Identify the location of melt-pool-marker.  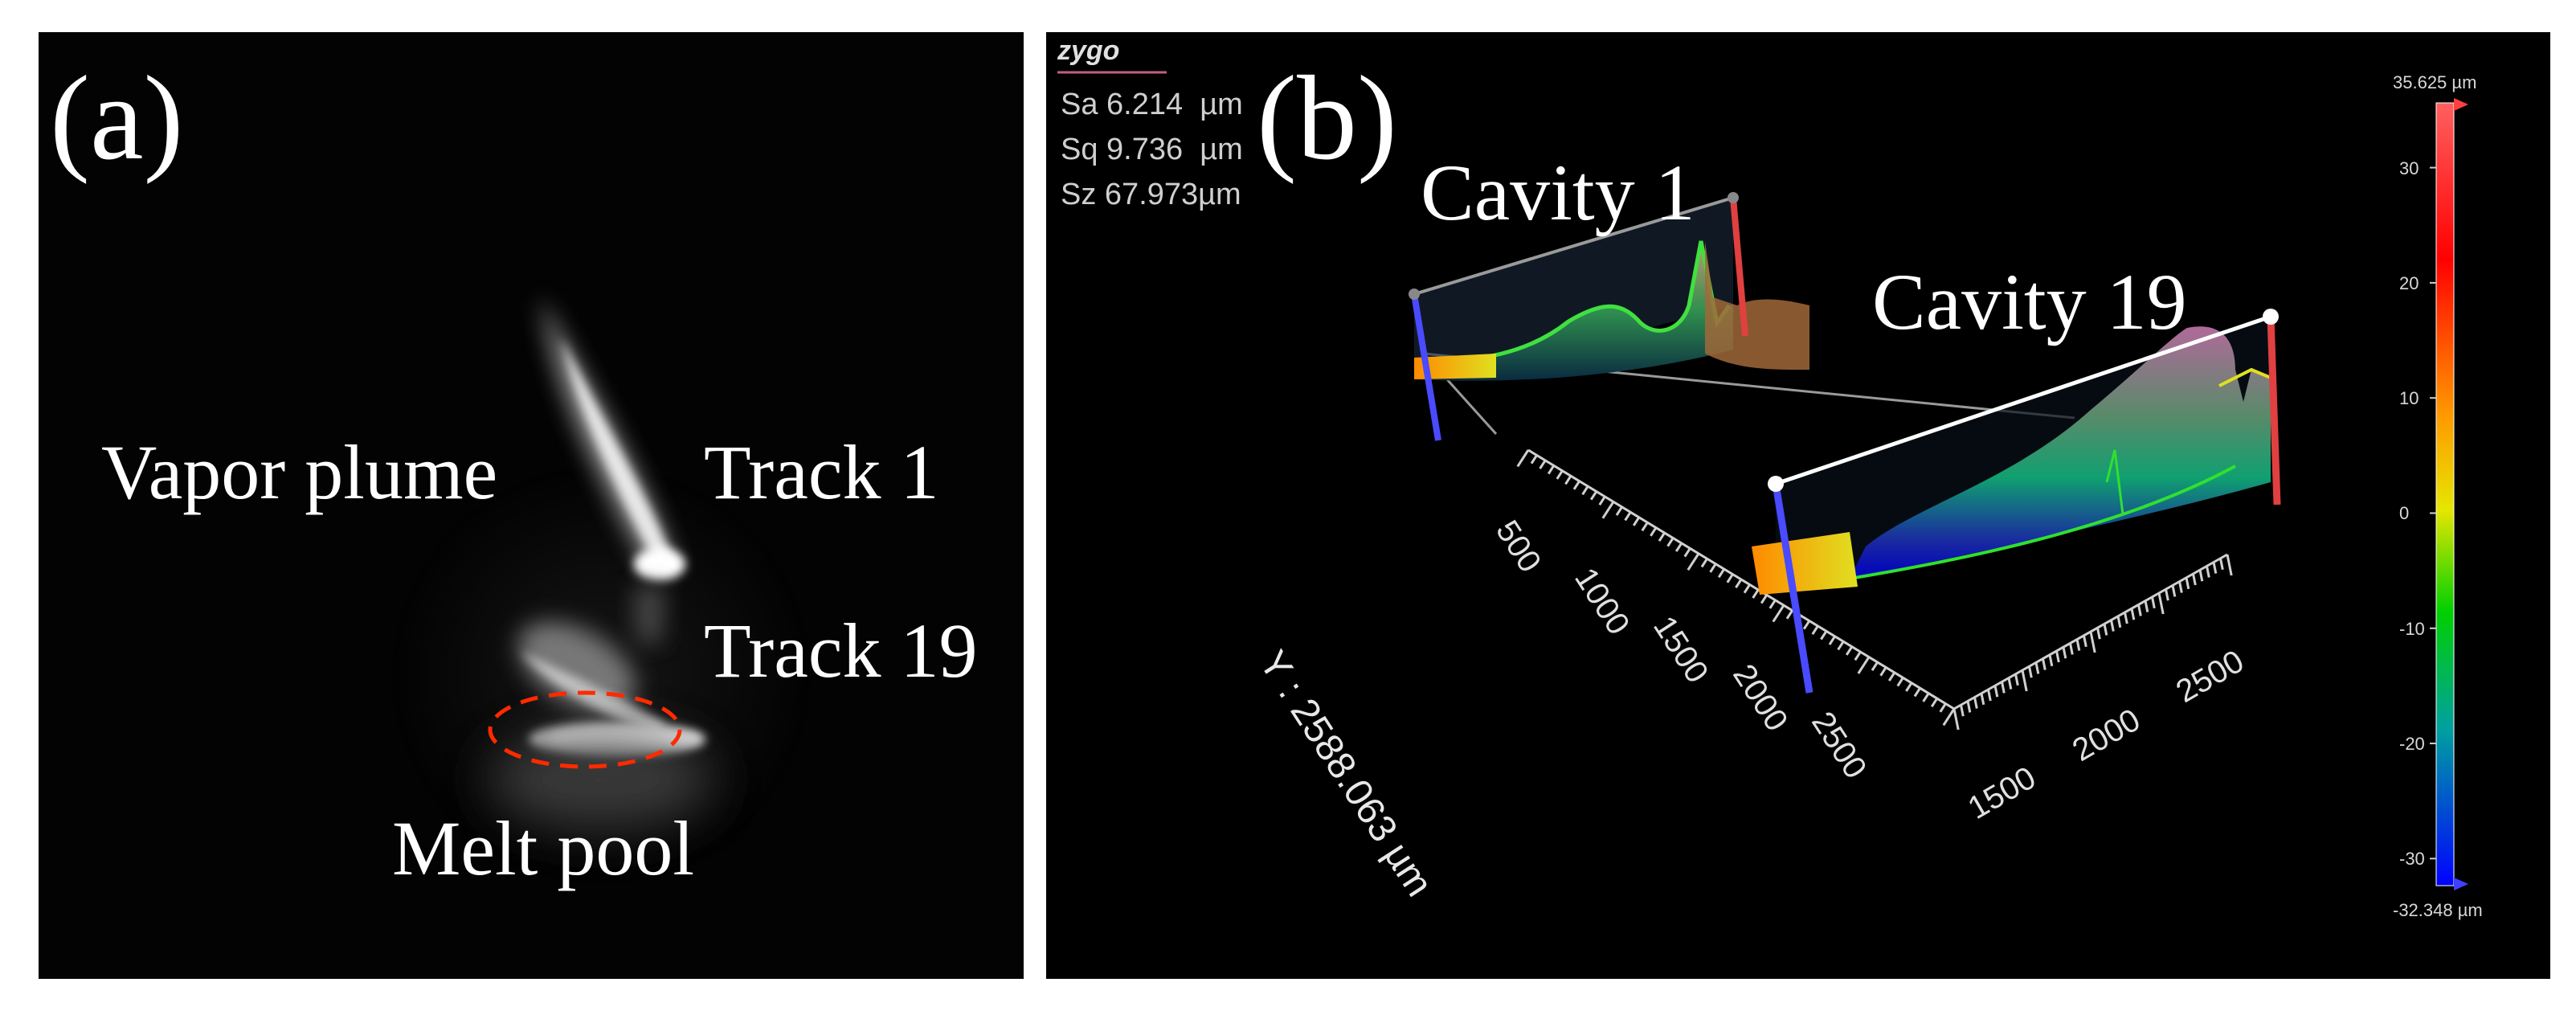
(585, 729).